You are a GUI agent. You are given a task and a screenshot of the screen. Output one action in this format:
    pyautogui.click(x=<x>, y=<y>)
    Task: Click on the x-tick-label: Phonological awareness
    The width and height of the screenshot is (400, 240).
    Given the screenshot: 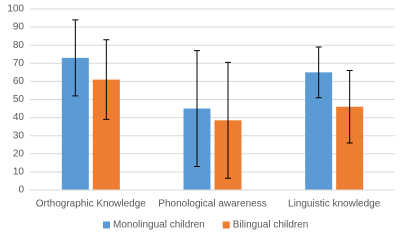 What is the action you would take?
    pyautogui.click(x=212, y=204)
    